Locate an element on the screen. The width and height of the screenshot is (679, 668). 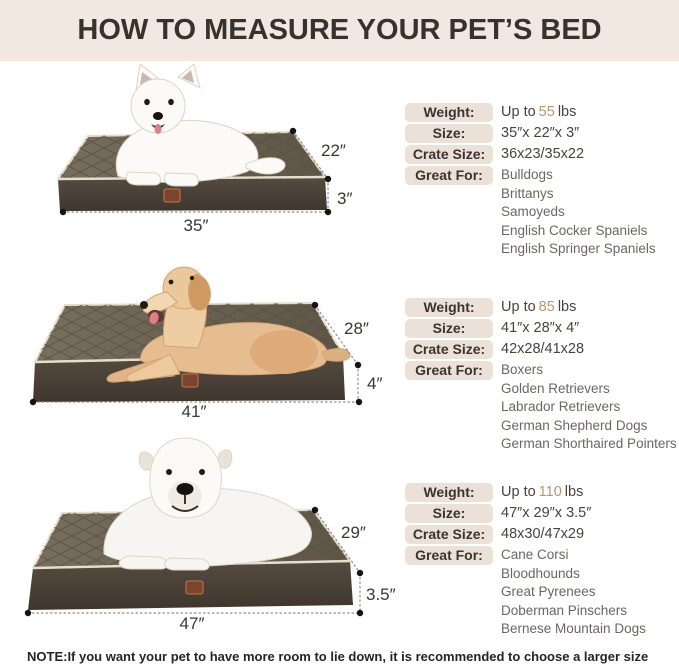
page-title: HOW TO MEASURE YOUR PET’S BED is located at coordinates (339, 30).